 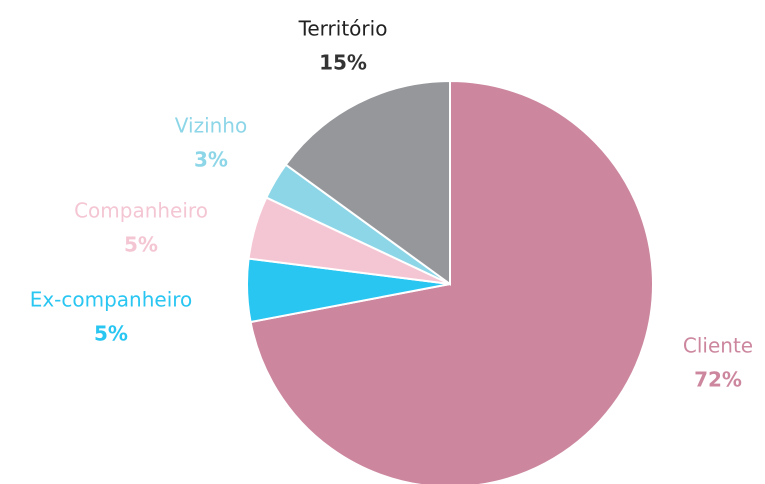 What do you see at coordinates (343, 29) in the screenshot?
I see `slice-label: Território` at bounding box center [343, 29].